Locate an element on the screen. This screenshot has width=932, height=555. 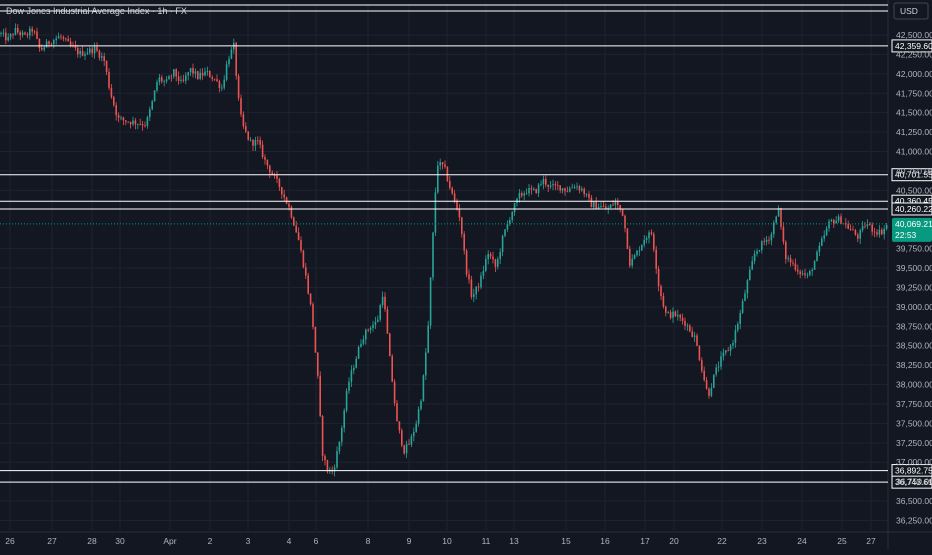
level-label: 40,260.22 is located at coordinates (911, 209).